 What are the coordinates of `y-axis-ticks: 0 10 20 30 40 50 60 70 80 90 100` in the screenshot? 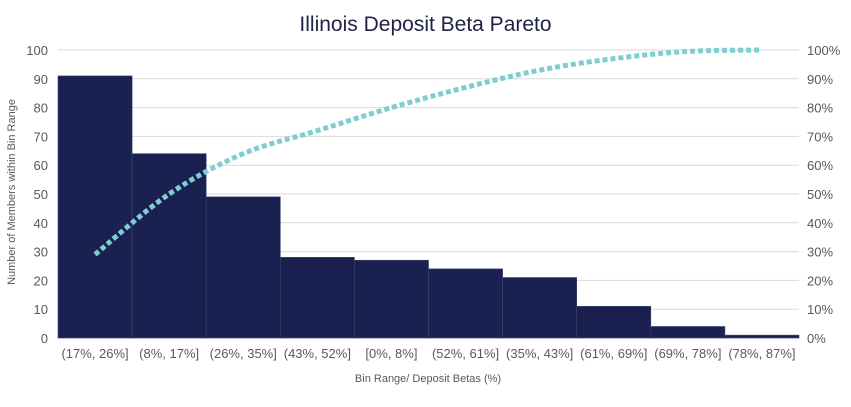 It's located at (37, 194).